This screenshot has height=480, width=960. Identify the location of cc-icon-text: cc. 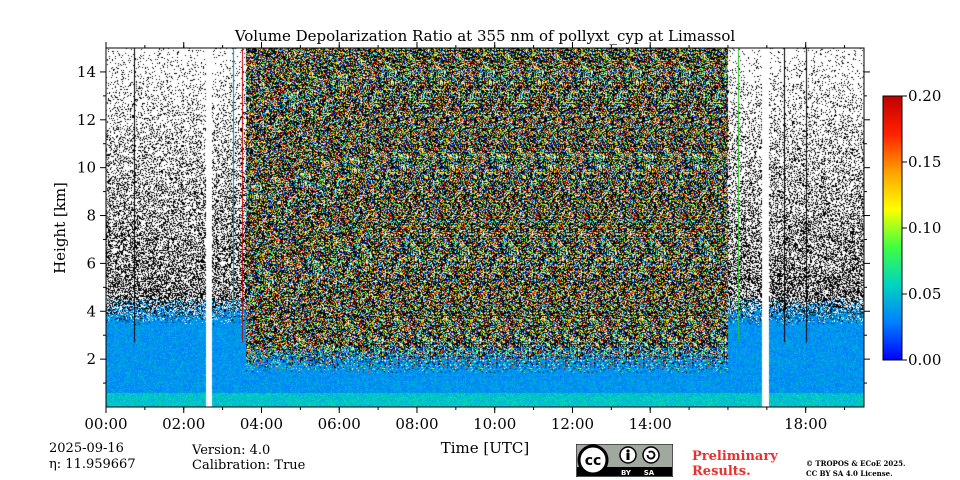
(593, 461).